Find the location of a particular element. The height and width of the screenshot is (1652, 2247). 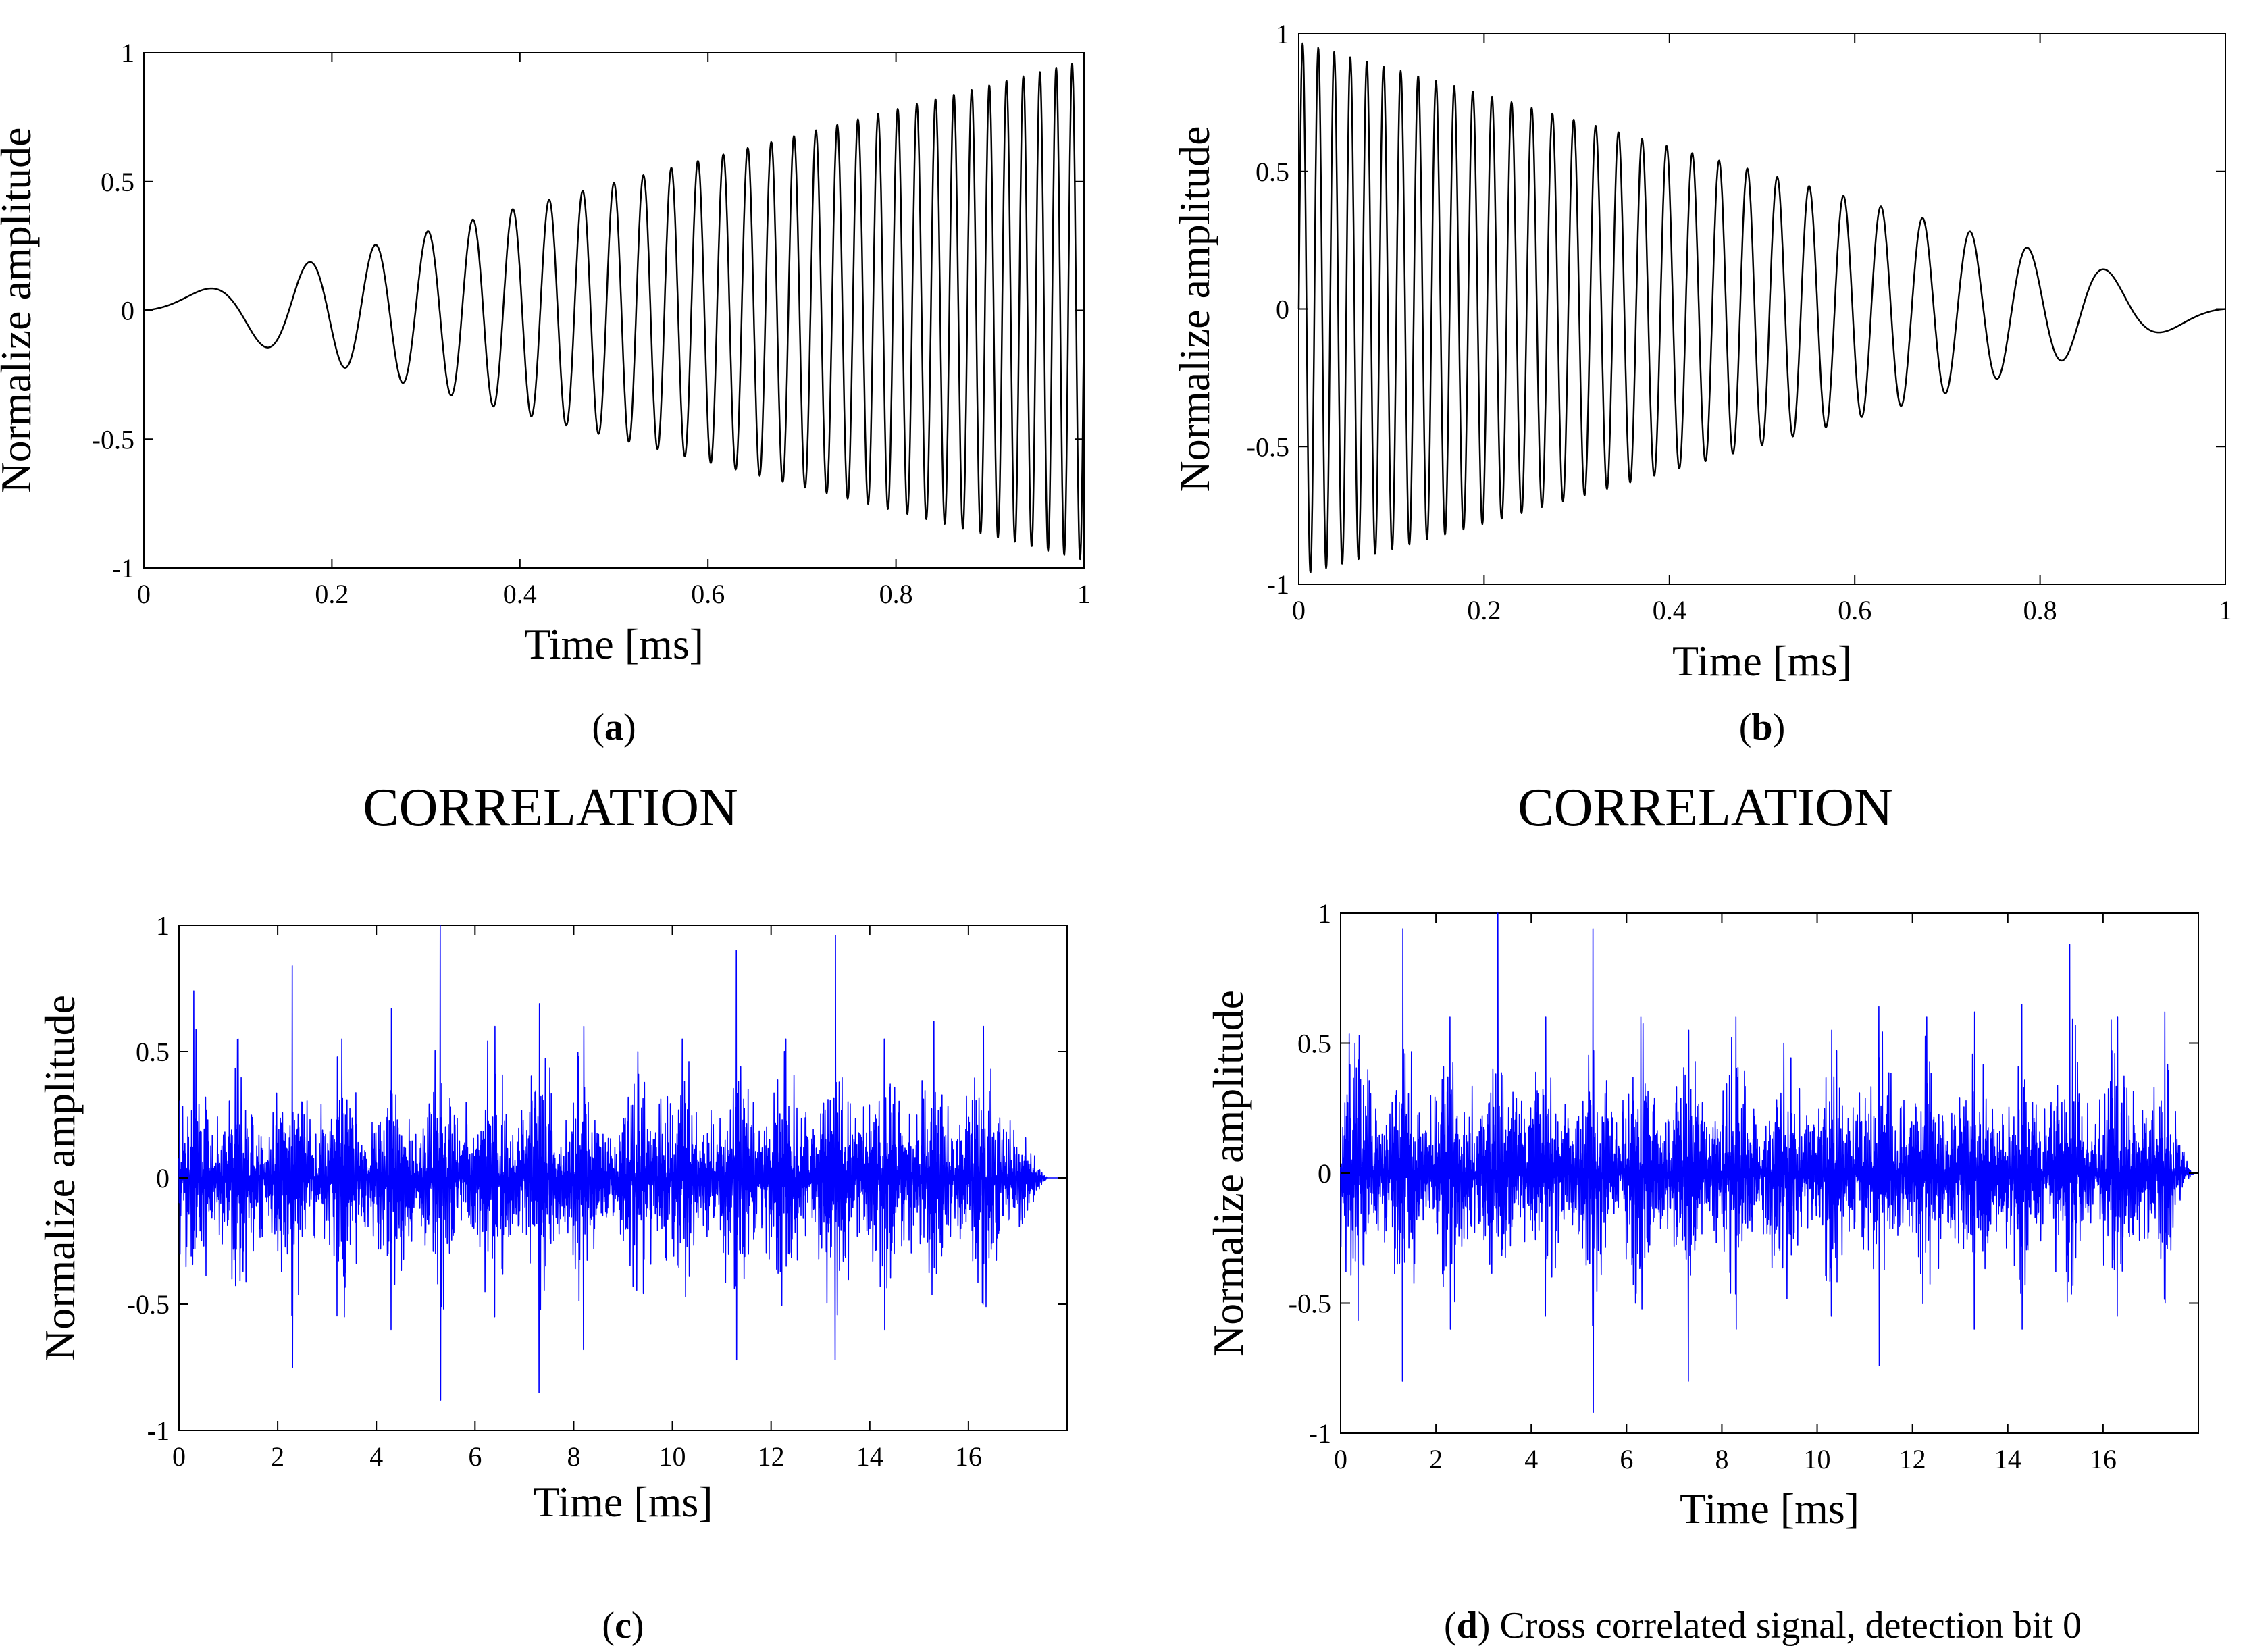

x-tick-label-d: 12 is located at coordinates (1912, 1459).